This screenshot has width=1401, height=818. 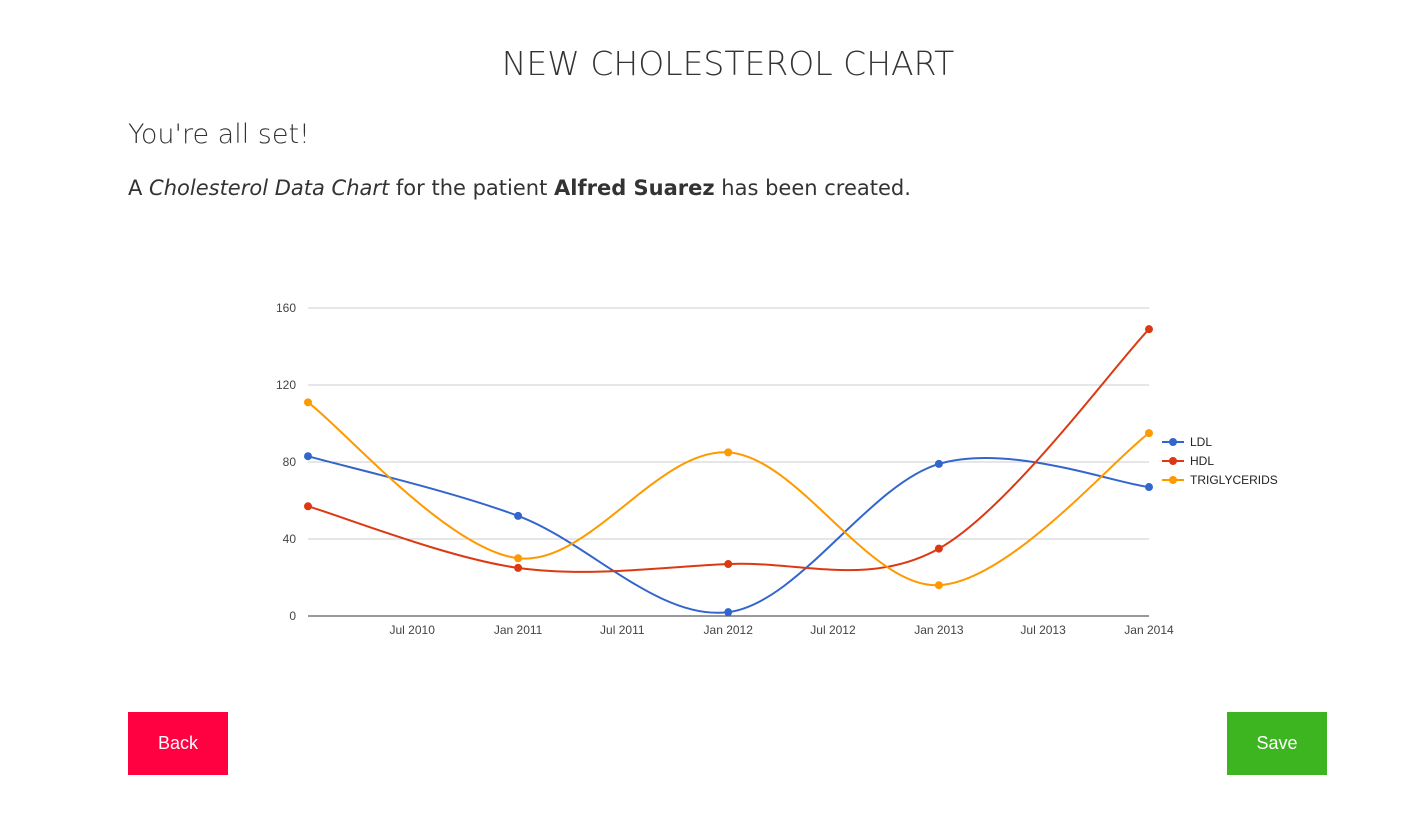 I want to click on legend-label-triglycerids: TRIGLYCERIDS, so click(x=1234, y=480).